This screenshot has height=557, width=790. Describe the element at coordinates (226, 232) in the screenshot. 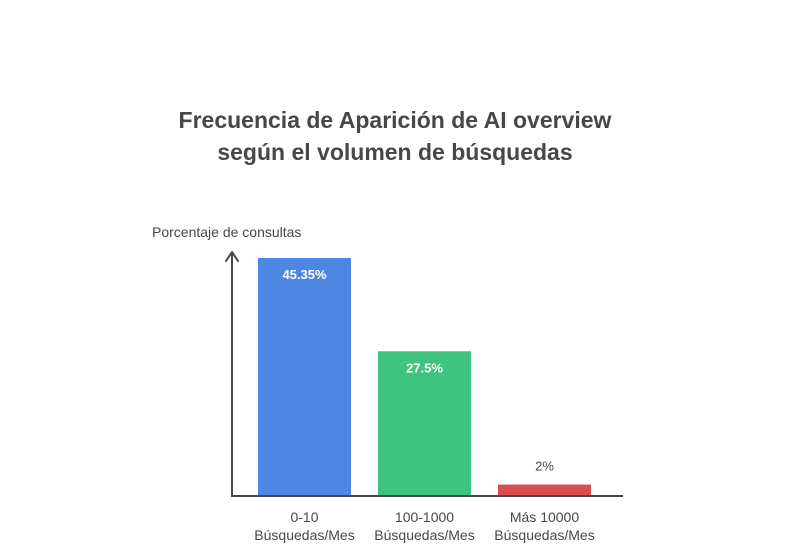

I see `y-axis-label: Porcentaje de consultas` at that location.